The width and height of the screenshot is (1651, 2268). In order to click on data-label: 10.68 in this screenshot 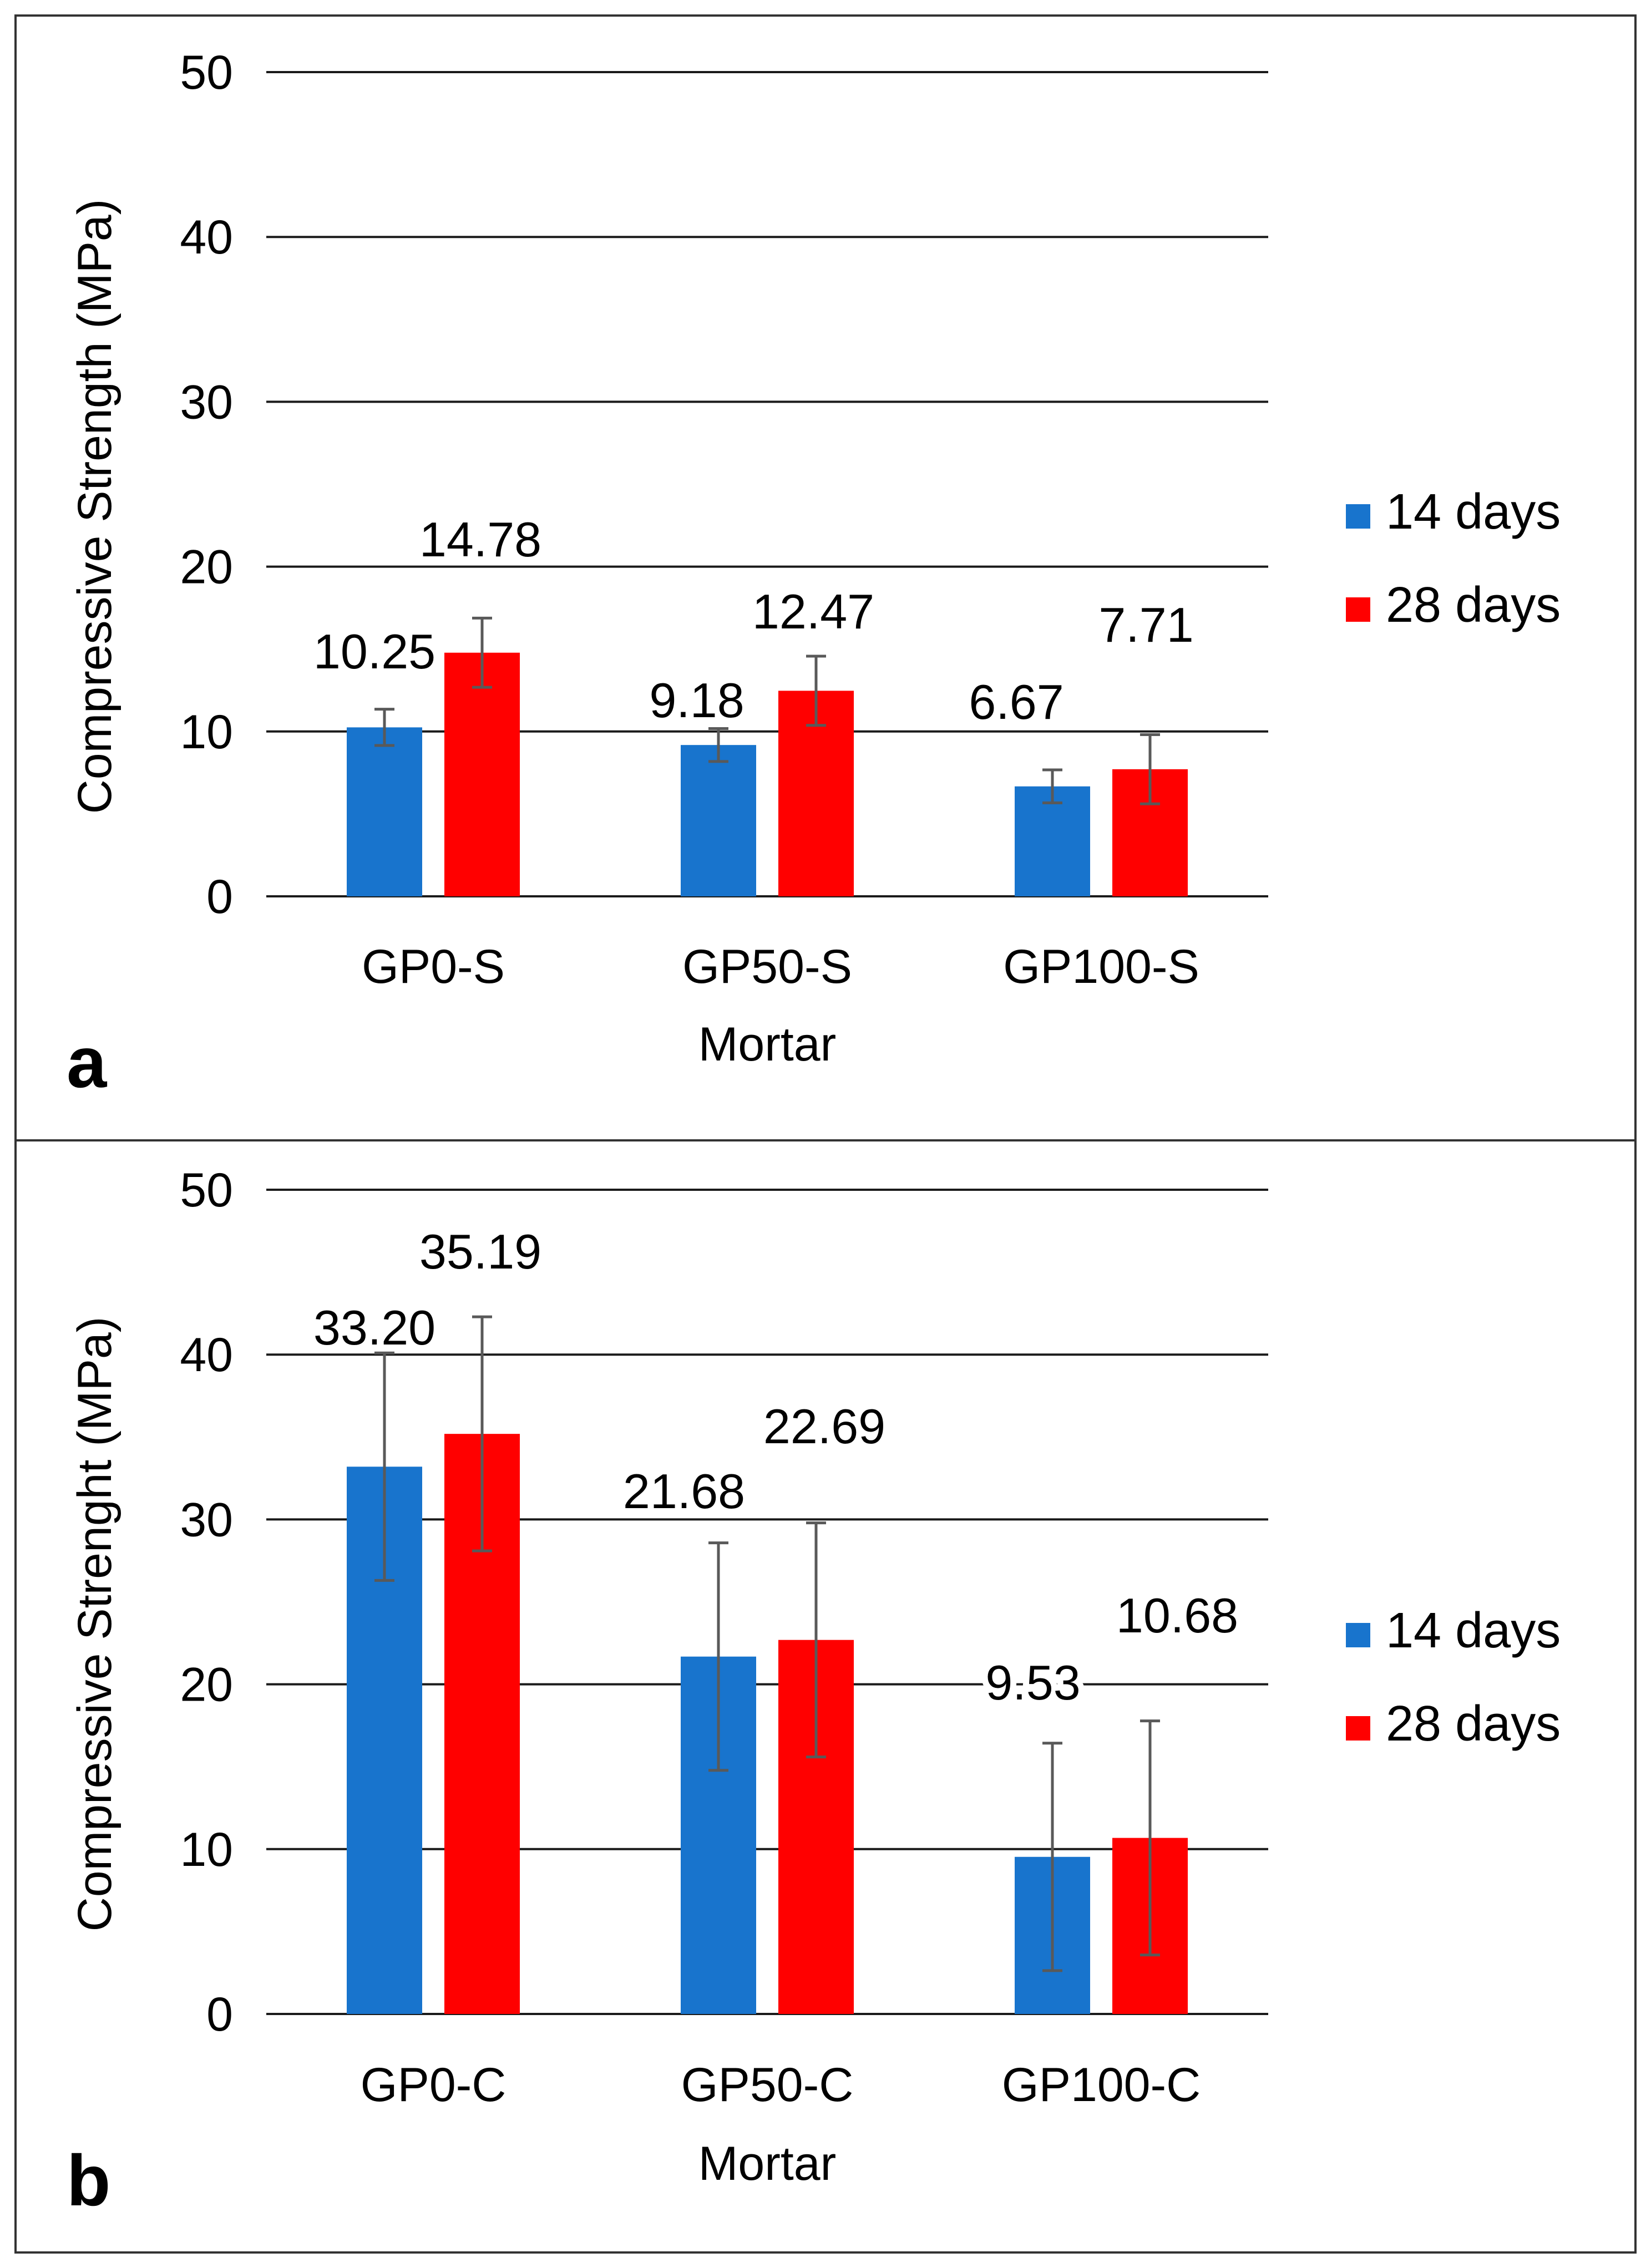, I will do `click(1177, 1616)`.